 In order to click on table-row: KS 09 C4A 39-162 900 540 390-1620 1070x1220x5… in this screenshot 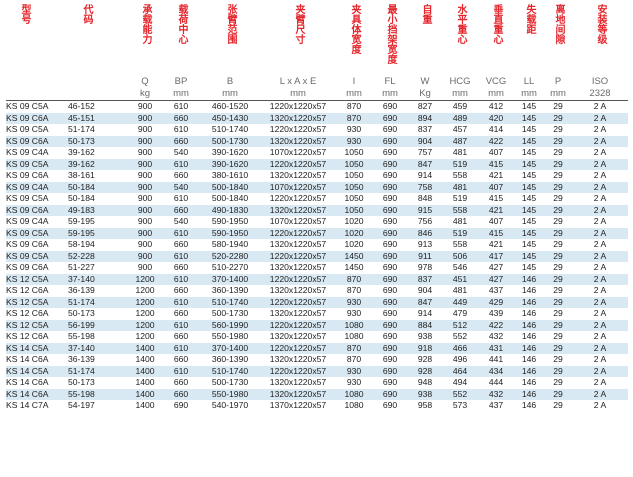, I will do `click(317, 153)`.